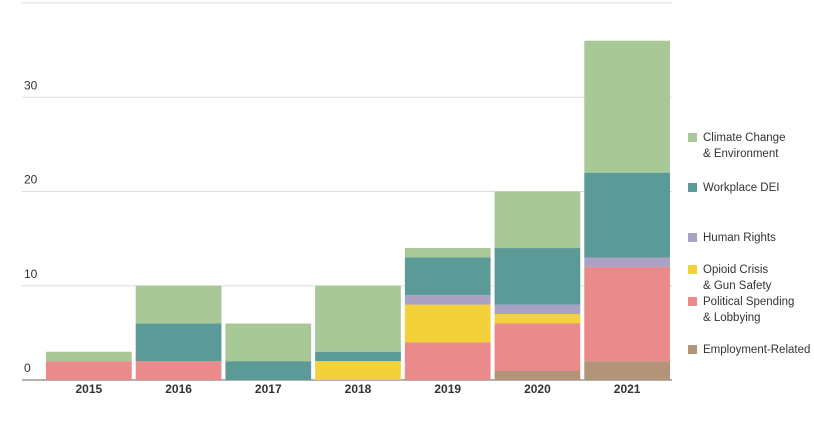 The width and height of the screenshot is (814, 423). I want to click on legend-entry: Opioid Crisis & Gun Safety, so click(729, 278).